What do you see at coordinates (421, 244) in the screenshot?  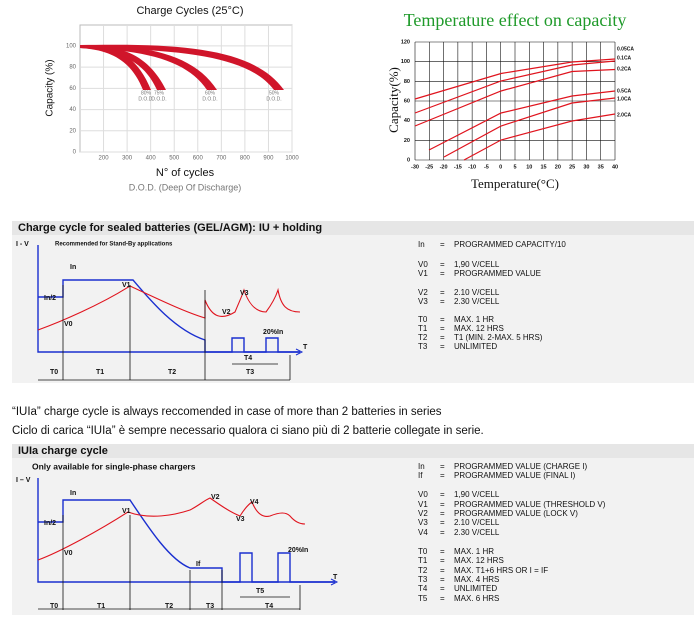 I see `table-key: In` at bounding box center [421, 244].